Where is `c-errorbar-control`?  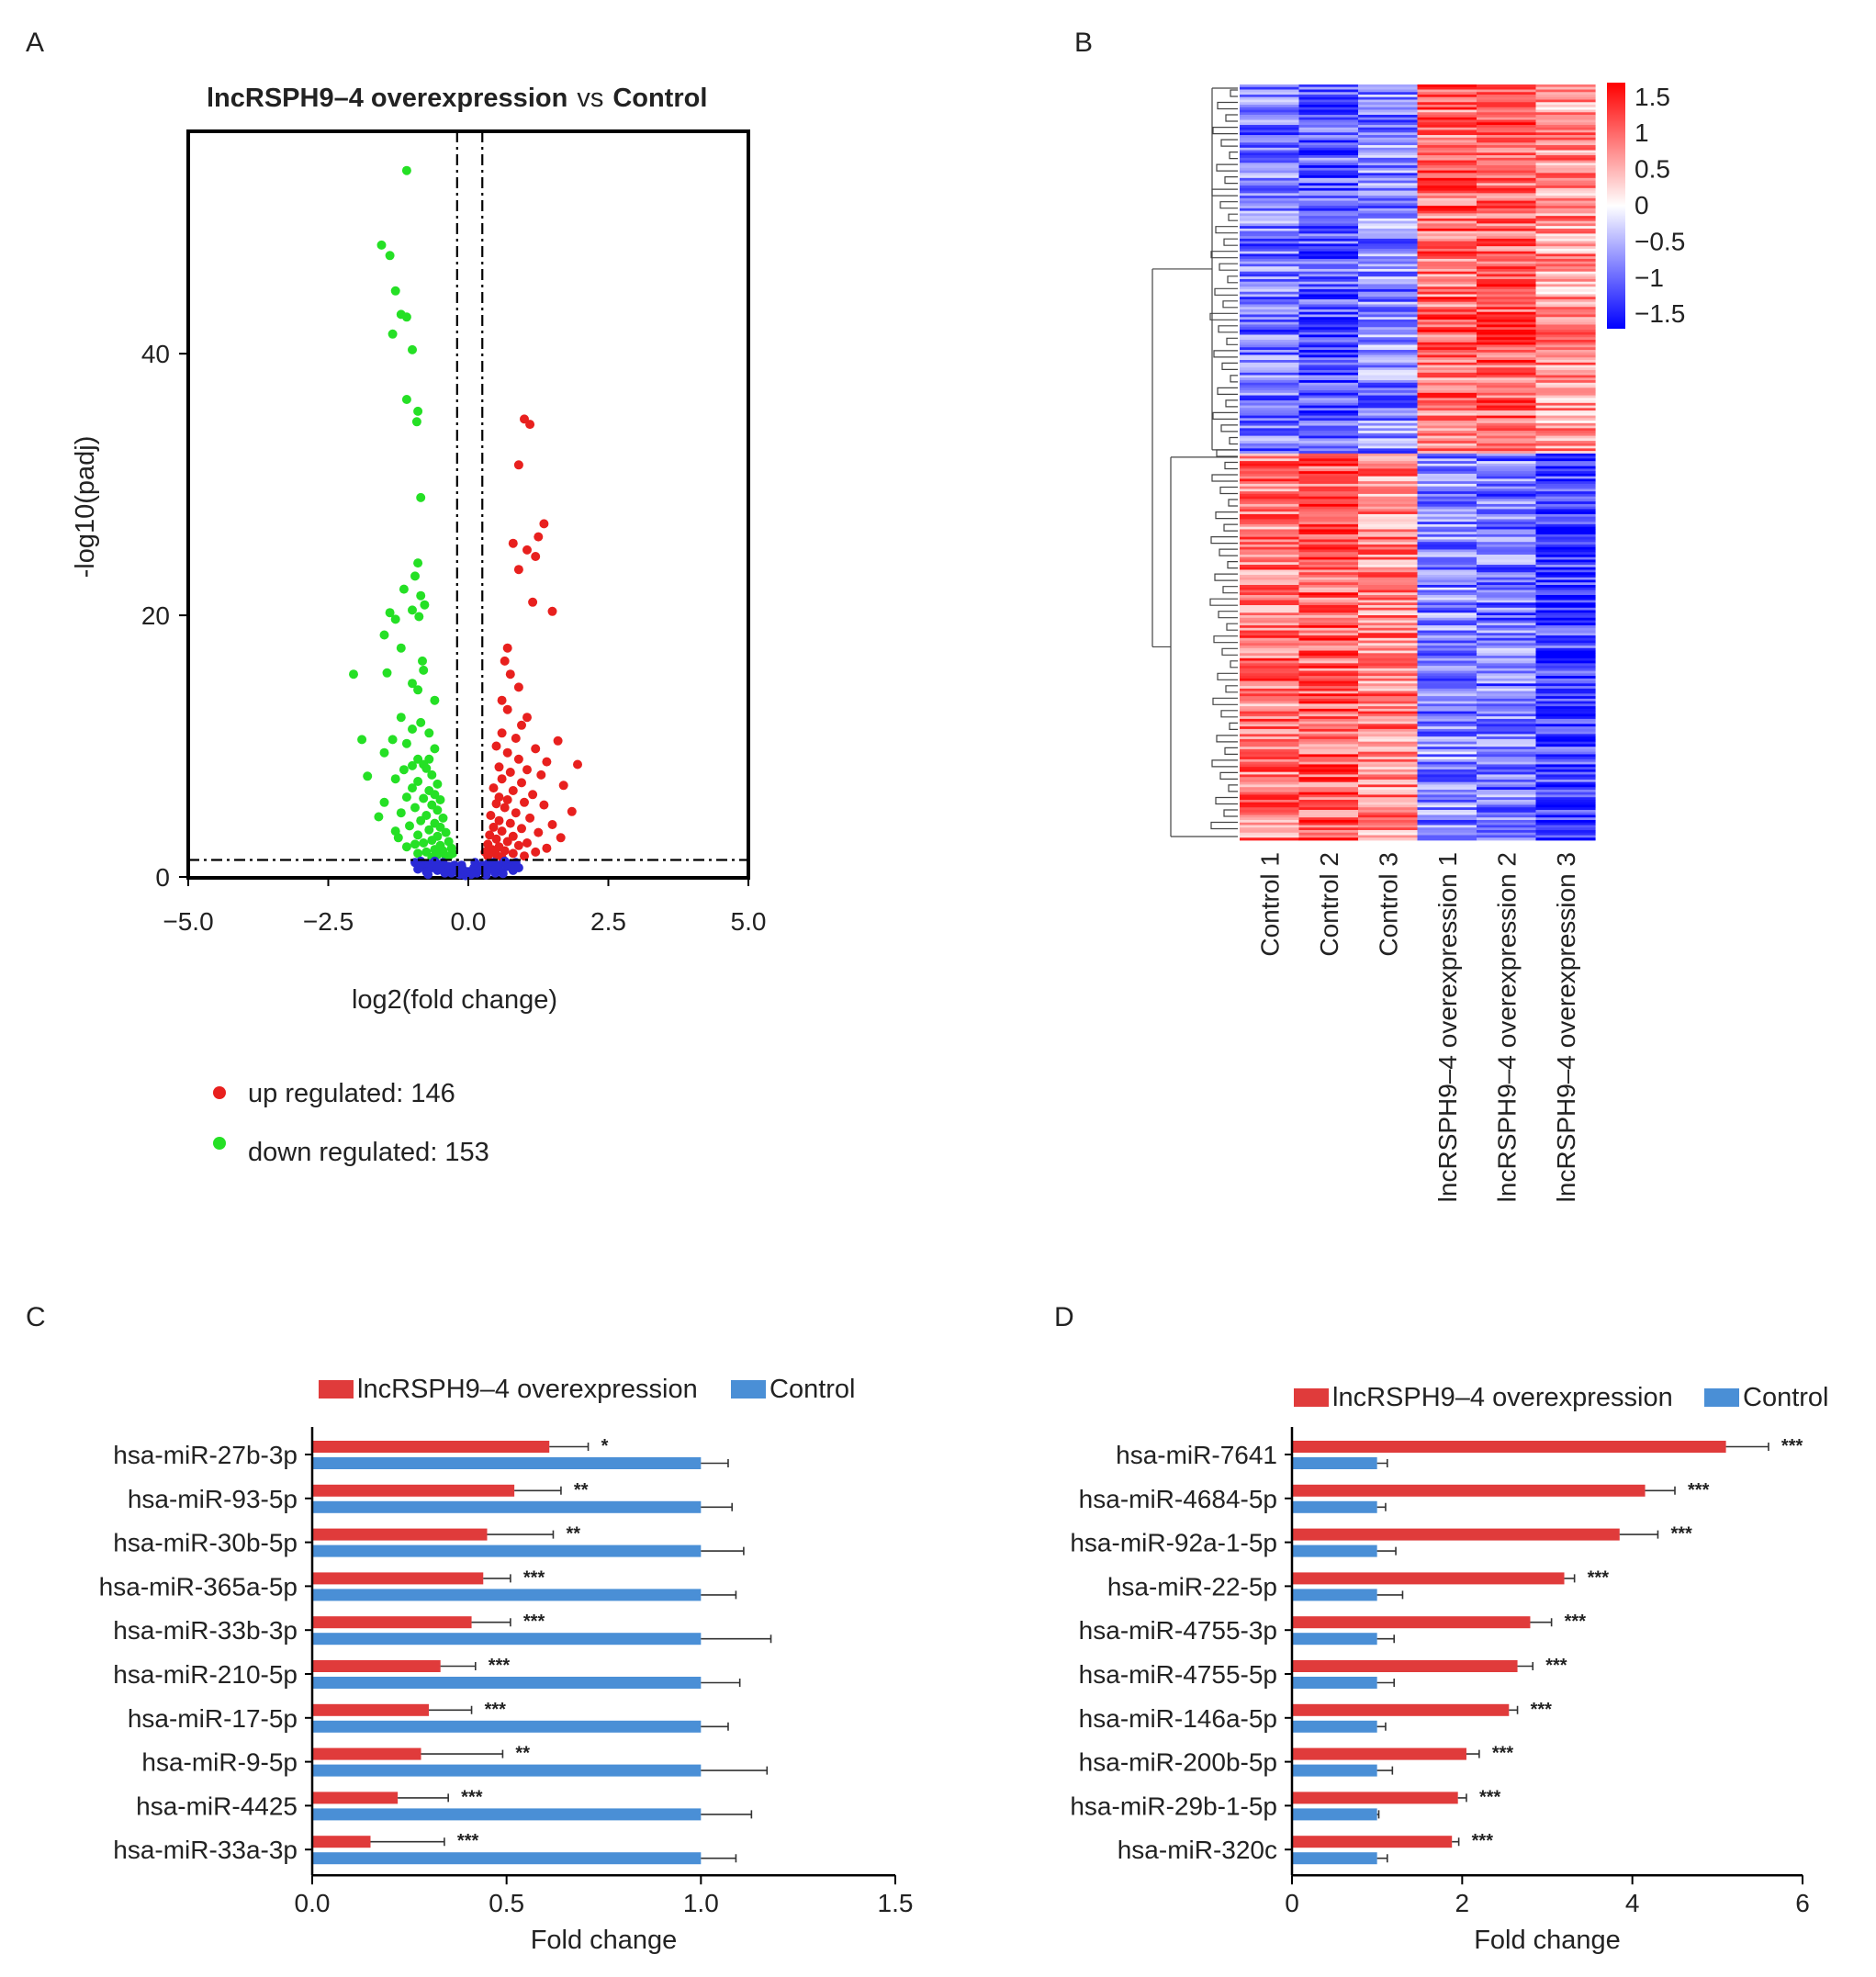
c-errorbar-control is located at coordinates (719, 1858).